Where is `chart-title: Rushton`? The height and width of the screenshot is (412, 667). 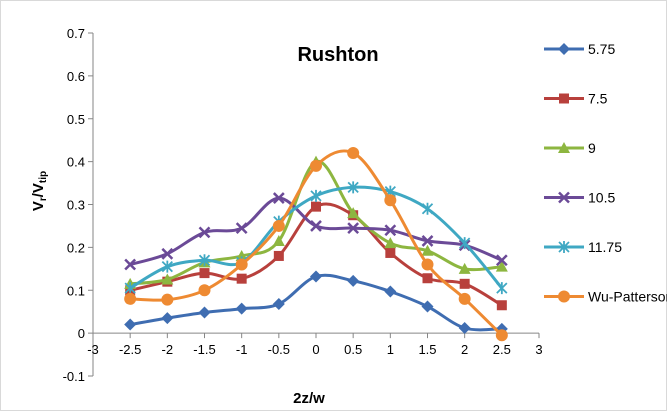
chart-title: Rushton is located at coordinates (337, 55).